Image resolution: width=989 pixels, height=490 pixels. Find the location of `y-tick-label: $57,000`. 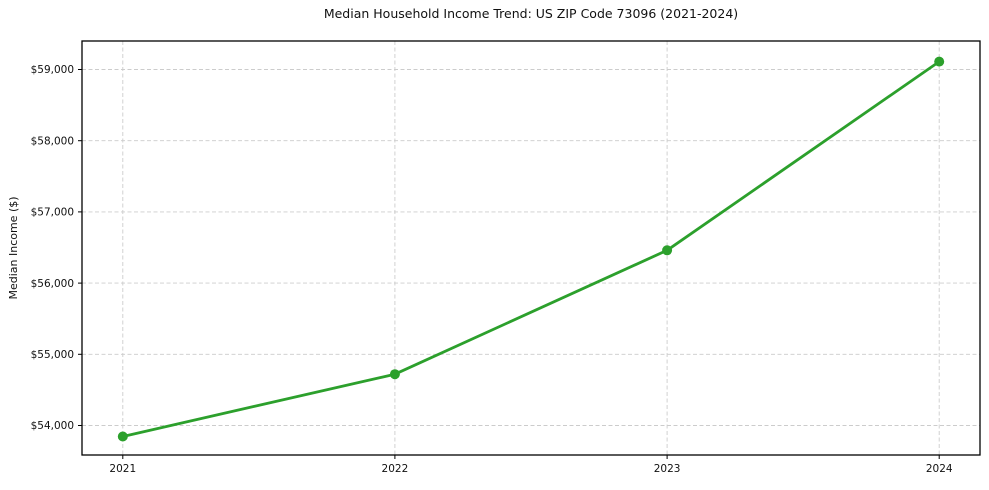

y-tick-label: $57,000 is located at coordinates (52, 213).